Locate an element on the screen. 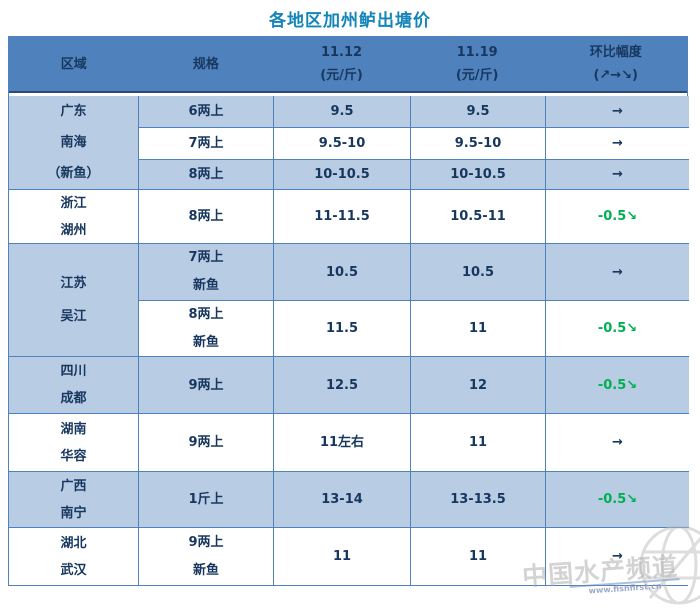 This screenshot has width=700, height=608. spec-cell: 6两上 is located at coordinates (206, 112).